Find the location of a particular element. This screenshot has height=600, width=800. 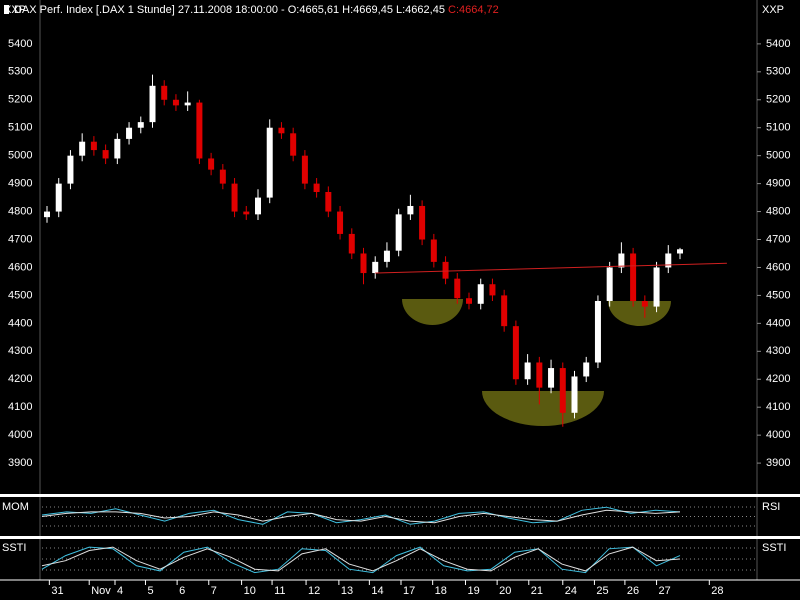

x-tick-label: Nov is located at coordinates (101, 591).